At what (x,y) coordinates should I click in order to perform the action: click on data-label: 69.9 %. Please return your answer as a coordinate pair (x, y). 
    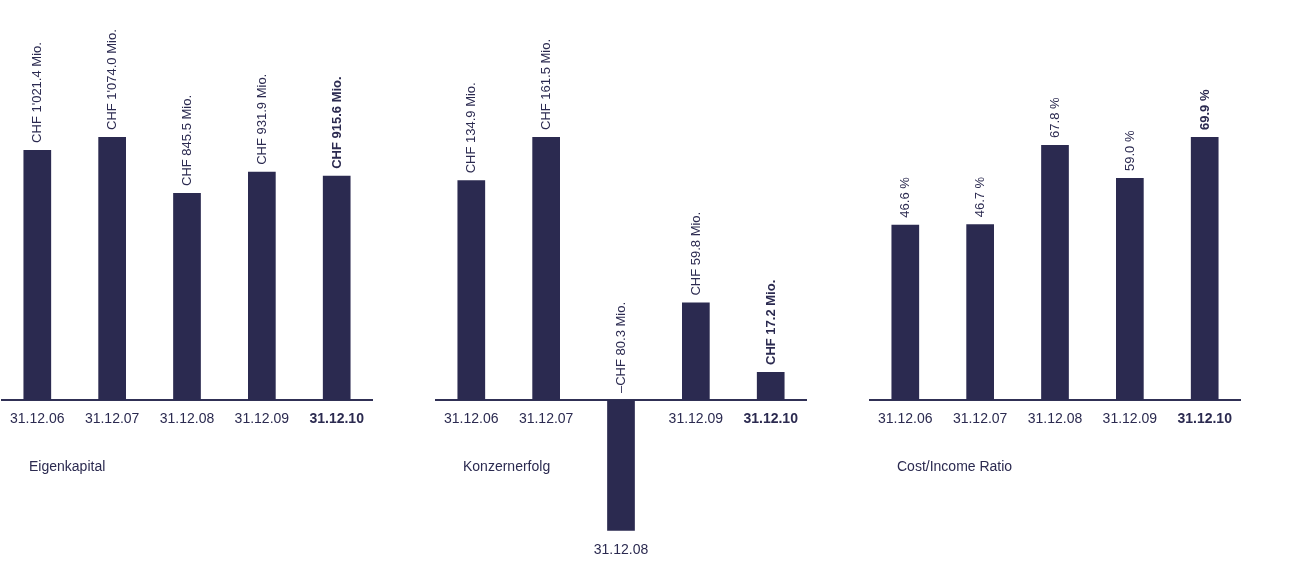
    Looking at the image, I should click on (1204, 109).